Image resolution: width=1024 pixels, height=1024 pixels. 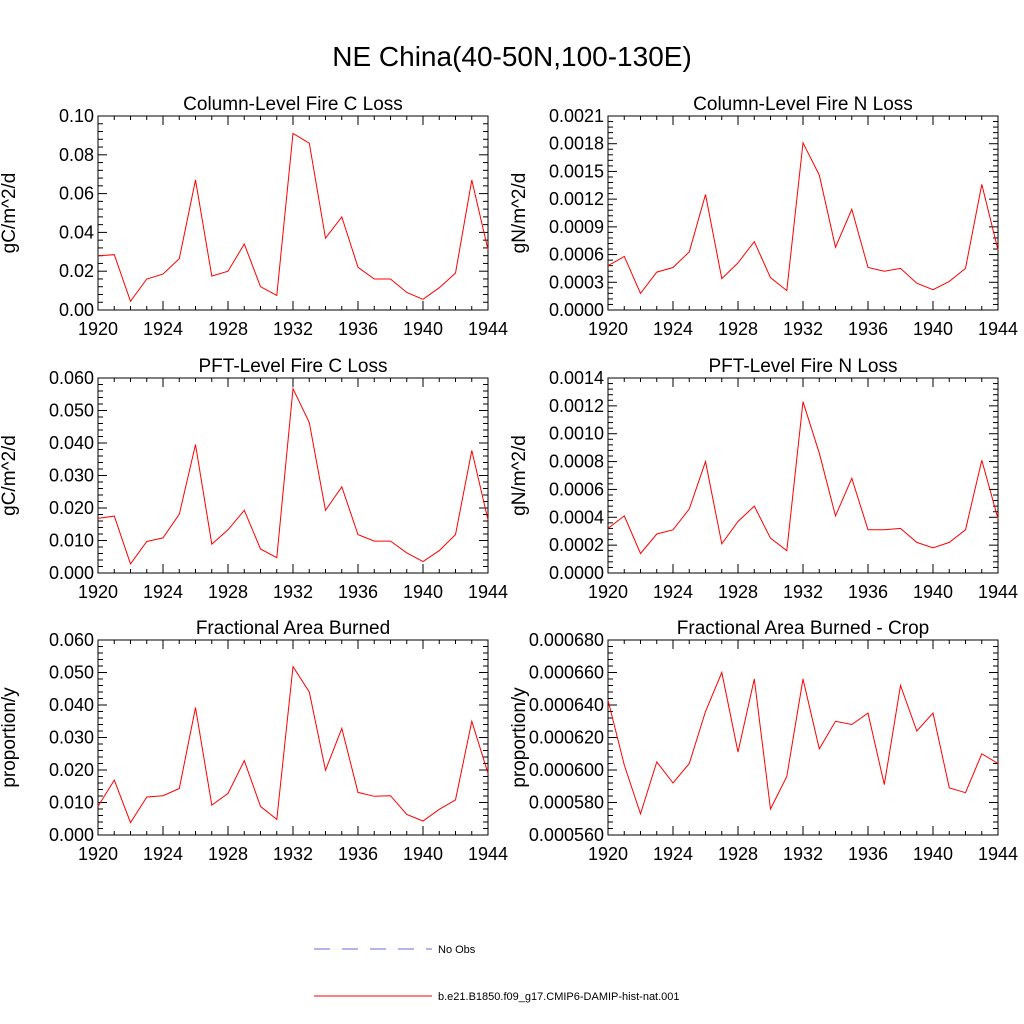 I want to click on y-tick-label: 0.000560, so click(x=566, y=835).